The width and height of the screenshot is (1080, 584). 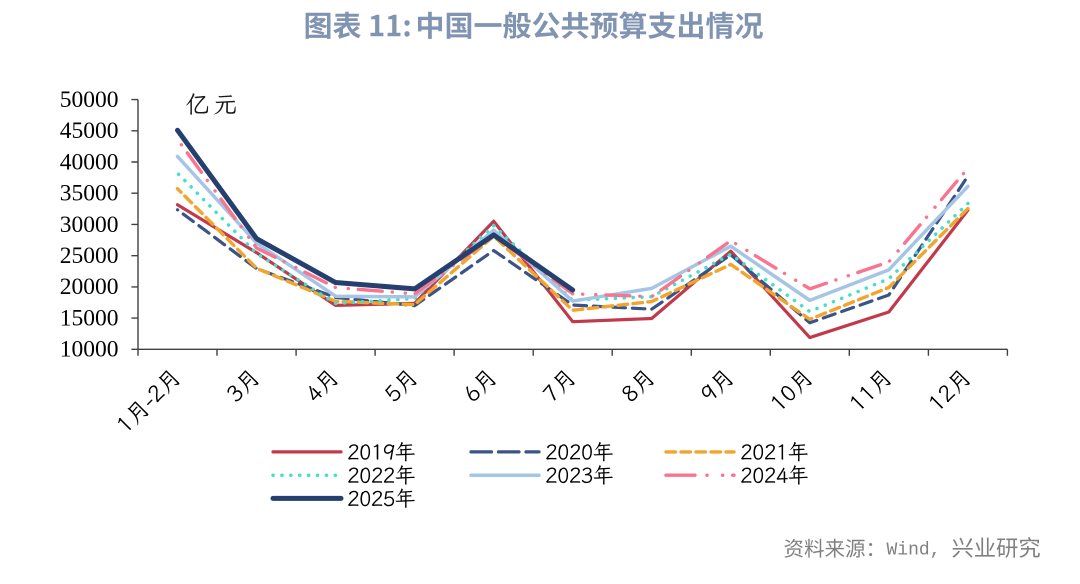 I want to click on svg-text: 10000, so click(x=89, y=350).